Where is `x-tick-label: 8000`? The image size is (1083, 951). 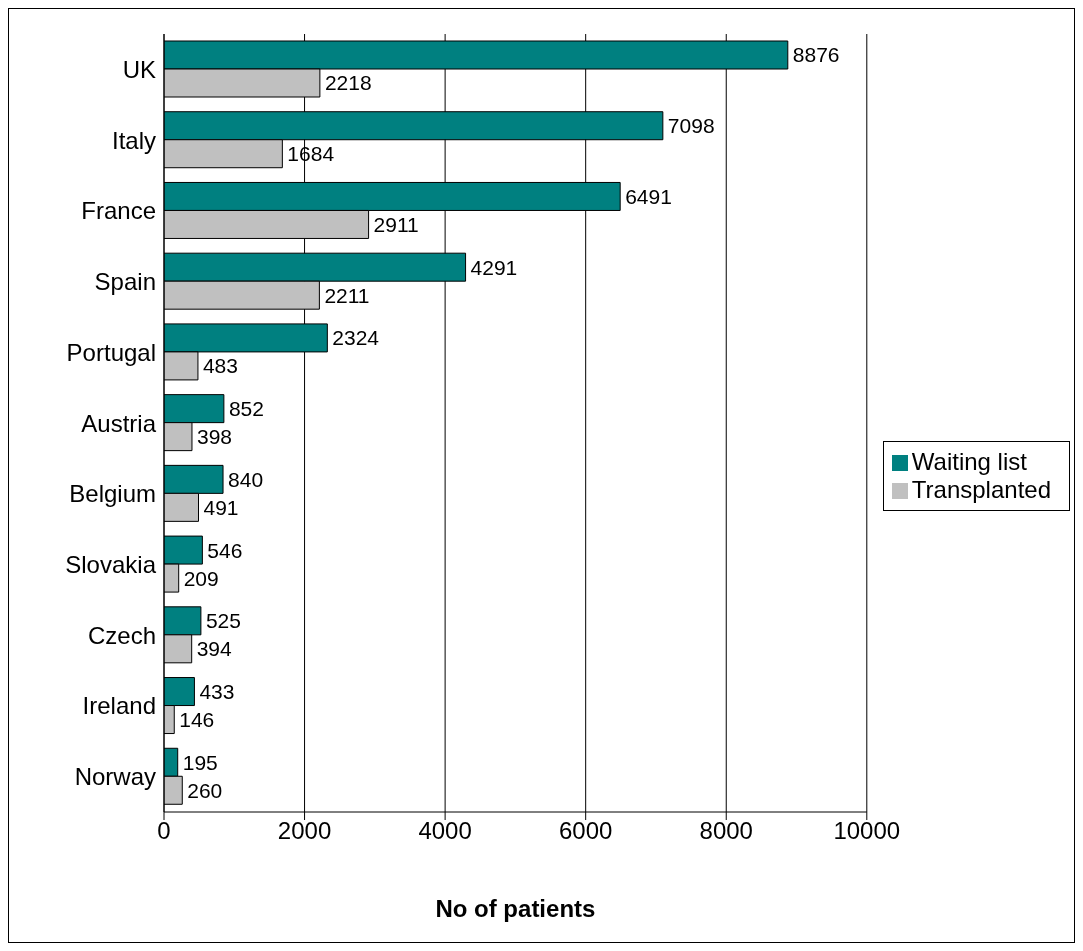
x-tick-label: 8000 is located at coordinates (726, 831).